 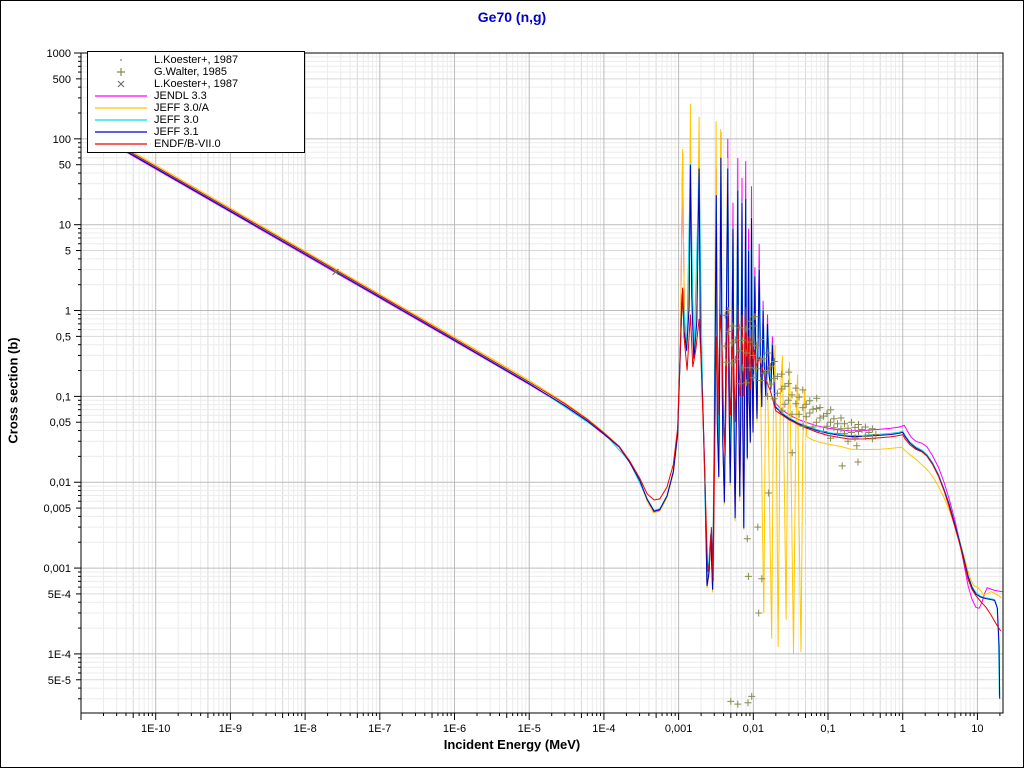 What do you see at coordinates (59, 681) in the screenshot?
I see `y-tick-label: 5E-5` at bounding box center [59, 681].